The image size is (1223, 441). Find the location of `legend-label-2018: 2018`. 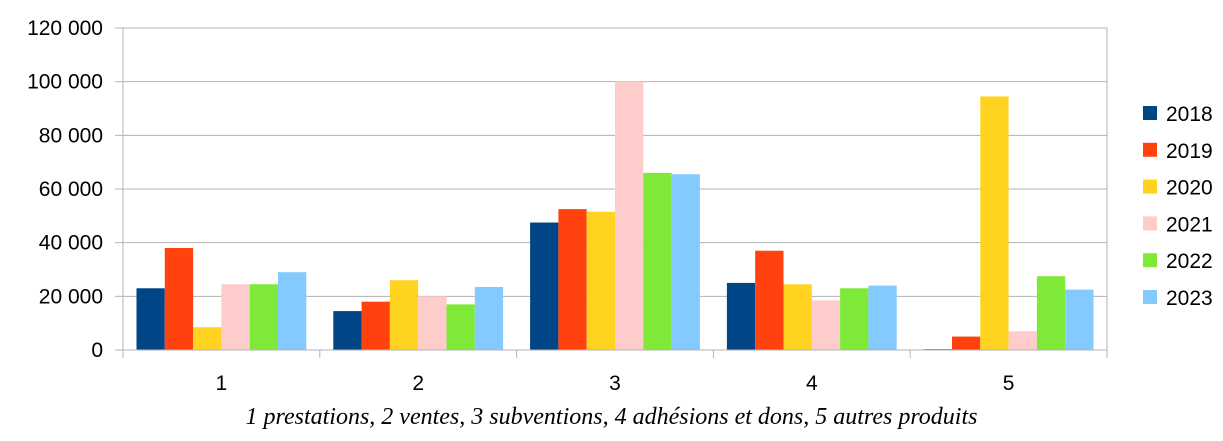

legend-label-2018: 2018 is located at coordinates (1189, 114).